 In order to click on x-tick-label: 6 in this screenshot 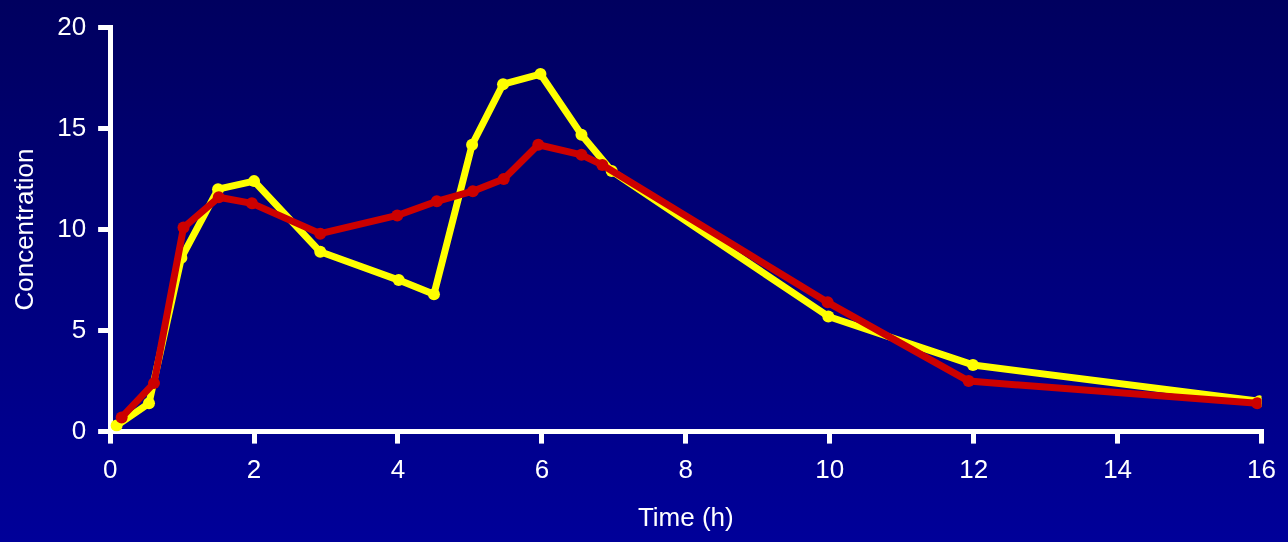, I will do `click(542, 469)`.